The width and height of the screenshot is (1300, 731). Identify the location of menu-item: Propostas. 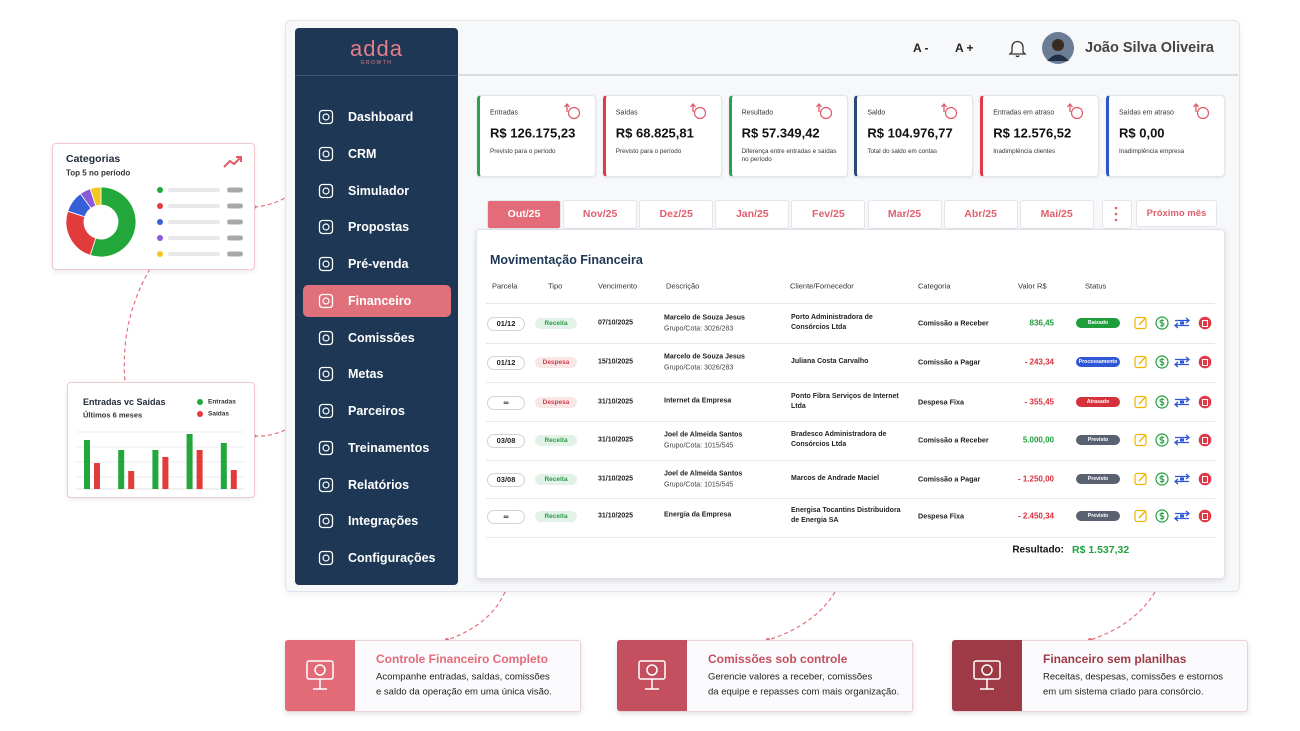
(379, 227).